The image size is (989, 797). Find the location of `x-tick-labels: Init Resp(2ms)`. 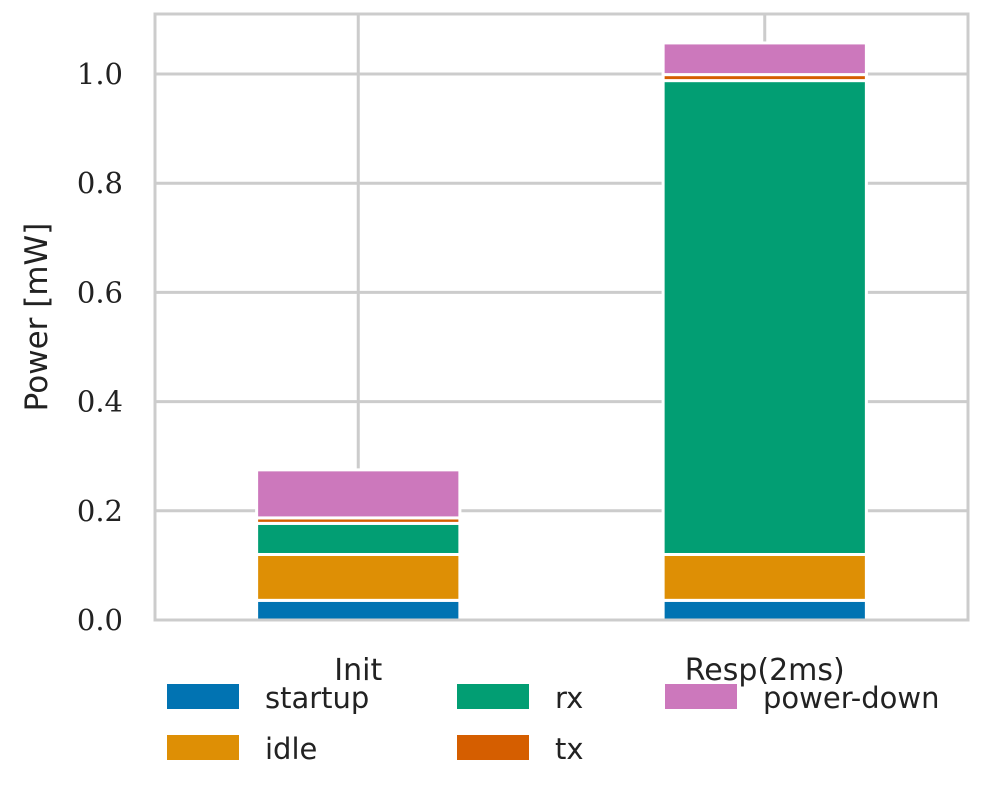

x-tick-labels: Init Resp(2ms) is located at coordinates (589, 670).